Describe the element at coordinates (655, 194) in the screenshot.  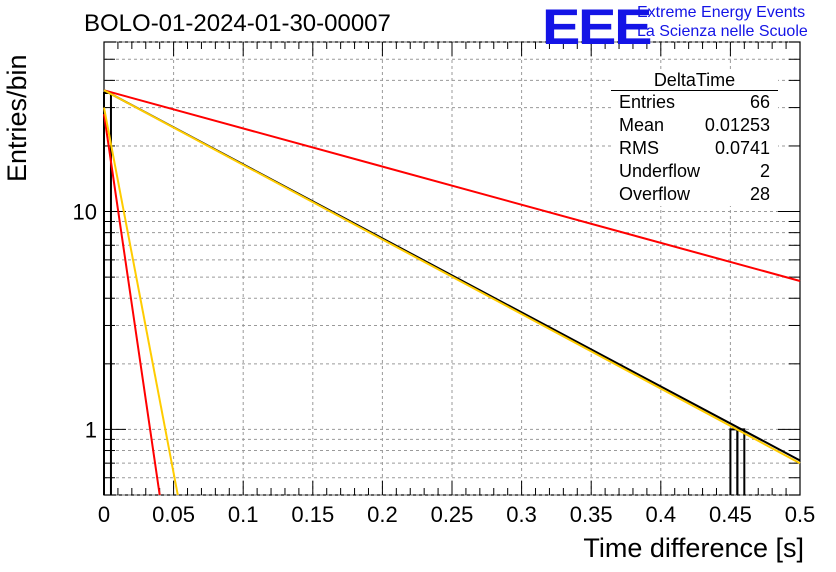
I see `stats-label: Overflow` at that location.